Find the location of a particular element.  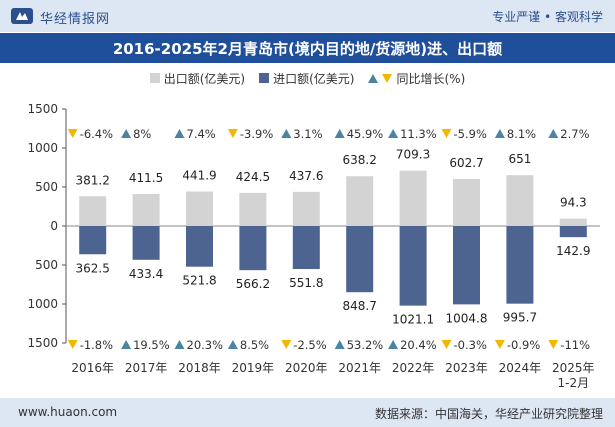

import-growth-label: -0.9% is located at coordinates (523, 345).